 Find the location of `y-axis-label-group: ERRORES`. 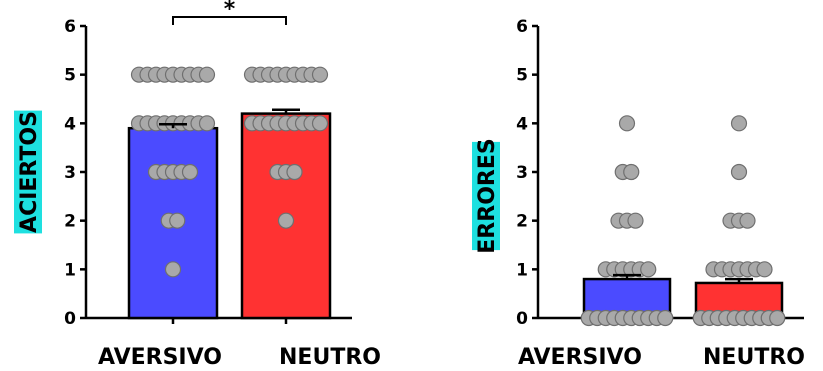

y-axis-label-group: ERRORES is located at coordinates (486, 196).